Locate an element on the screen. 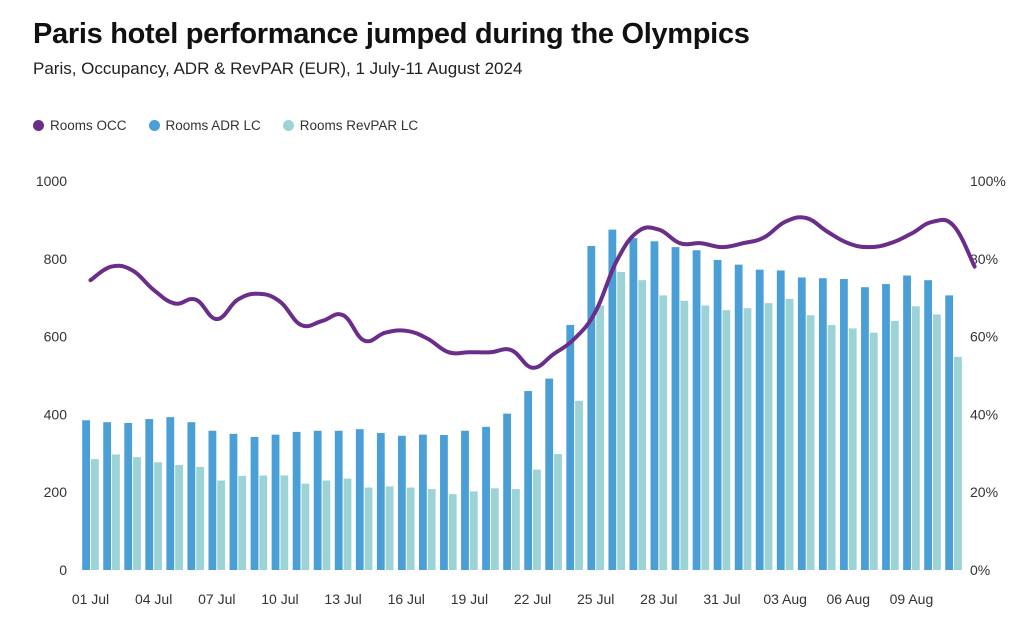 The height and width of the screenshot is (631, 1024). y-right-tick-label: 60% is located at coordinates (984, 337).